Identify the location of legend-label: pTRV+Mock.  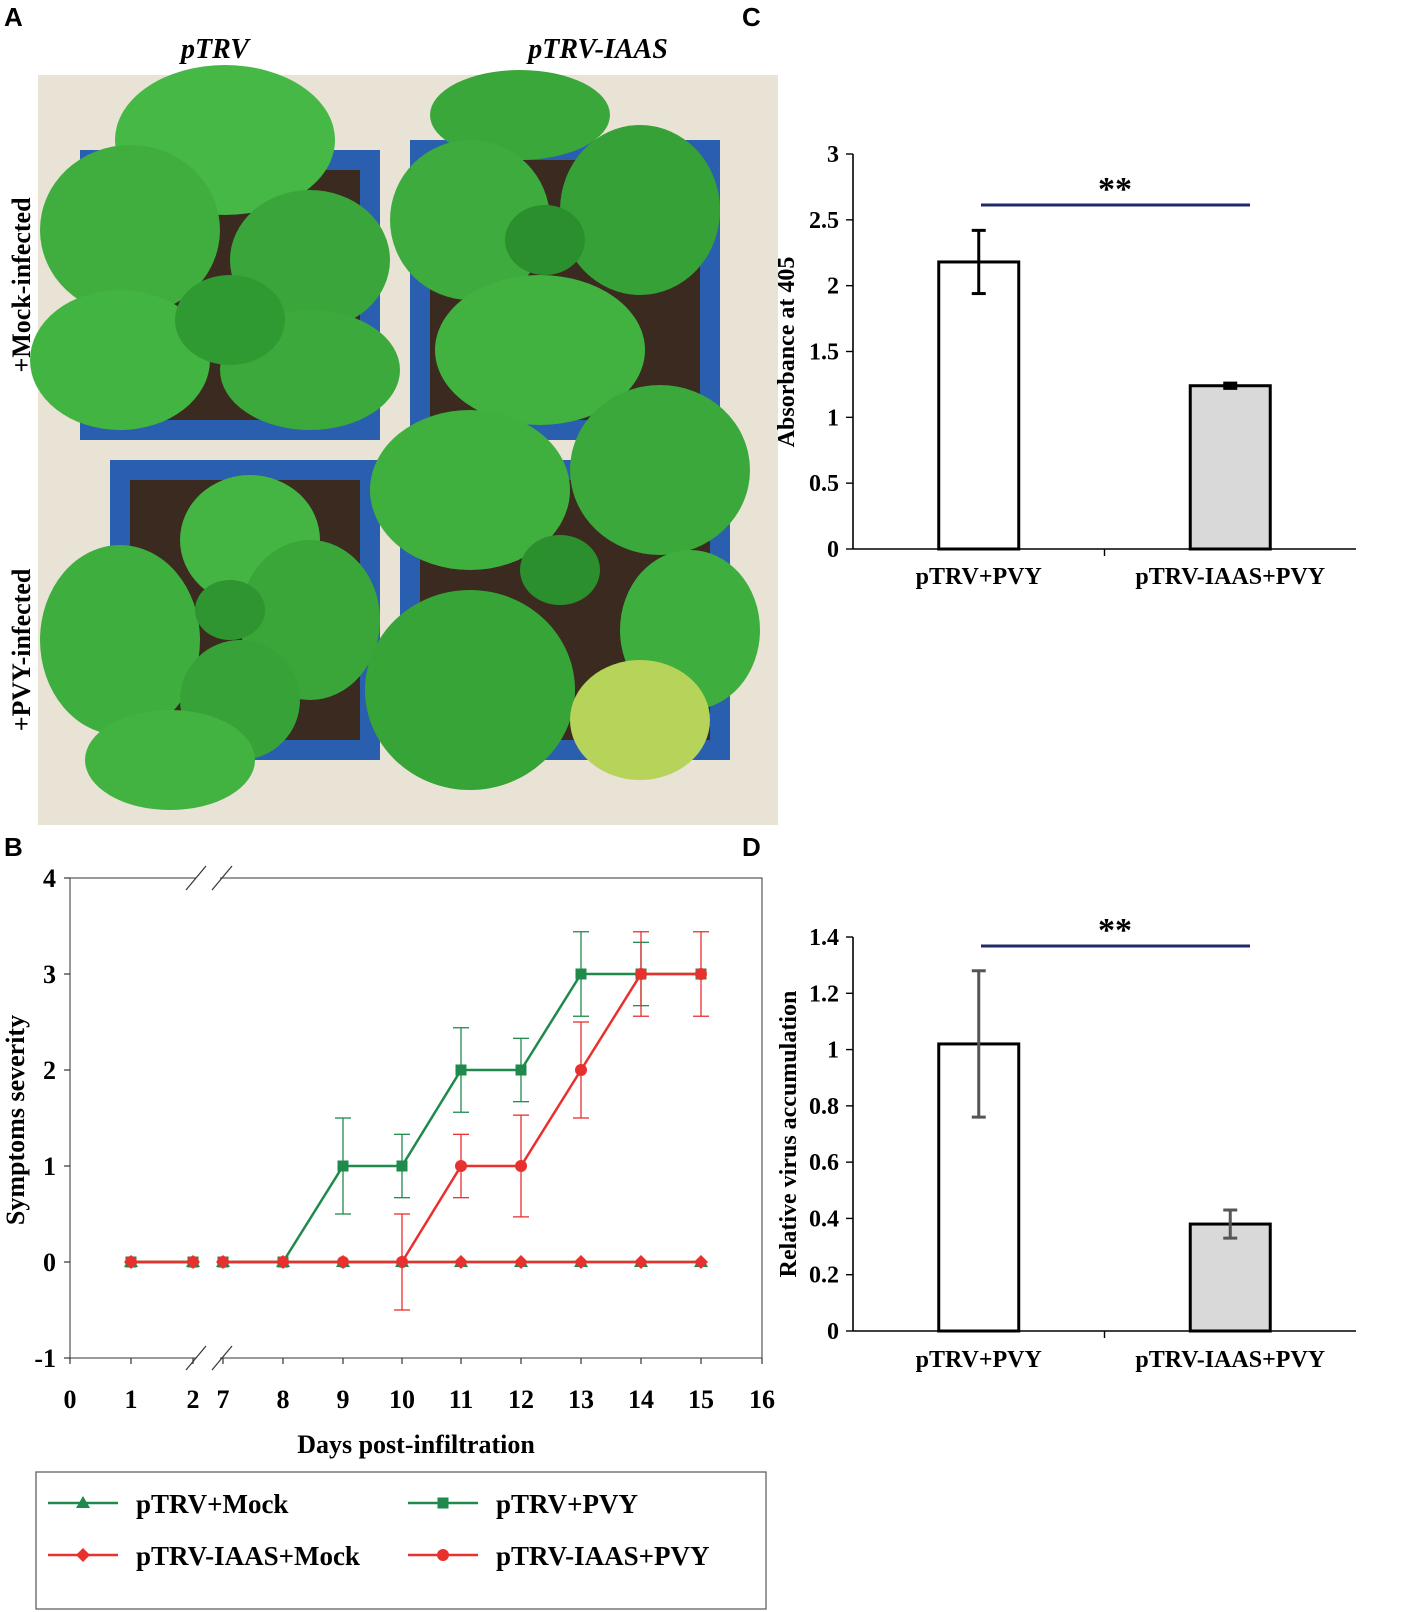
(212, 1504).